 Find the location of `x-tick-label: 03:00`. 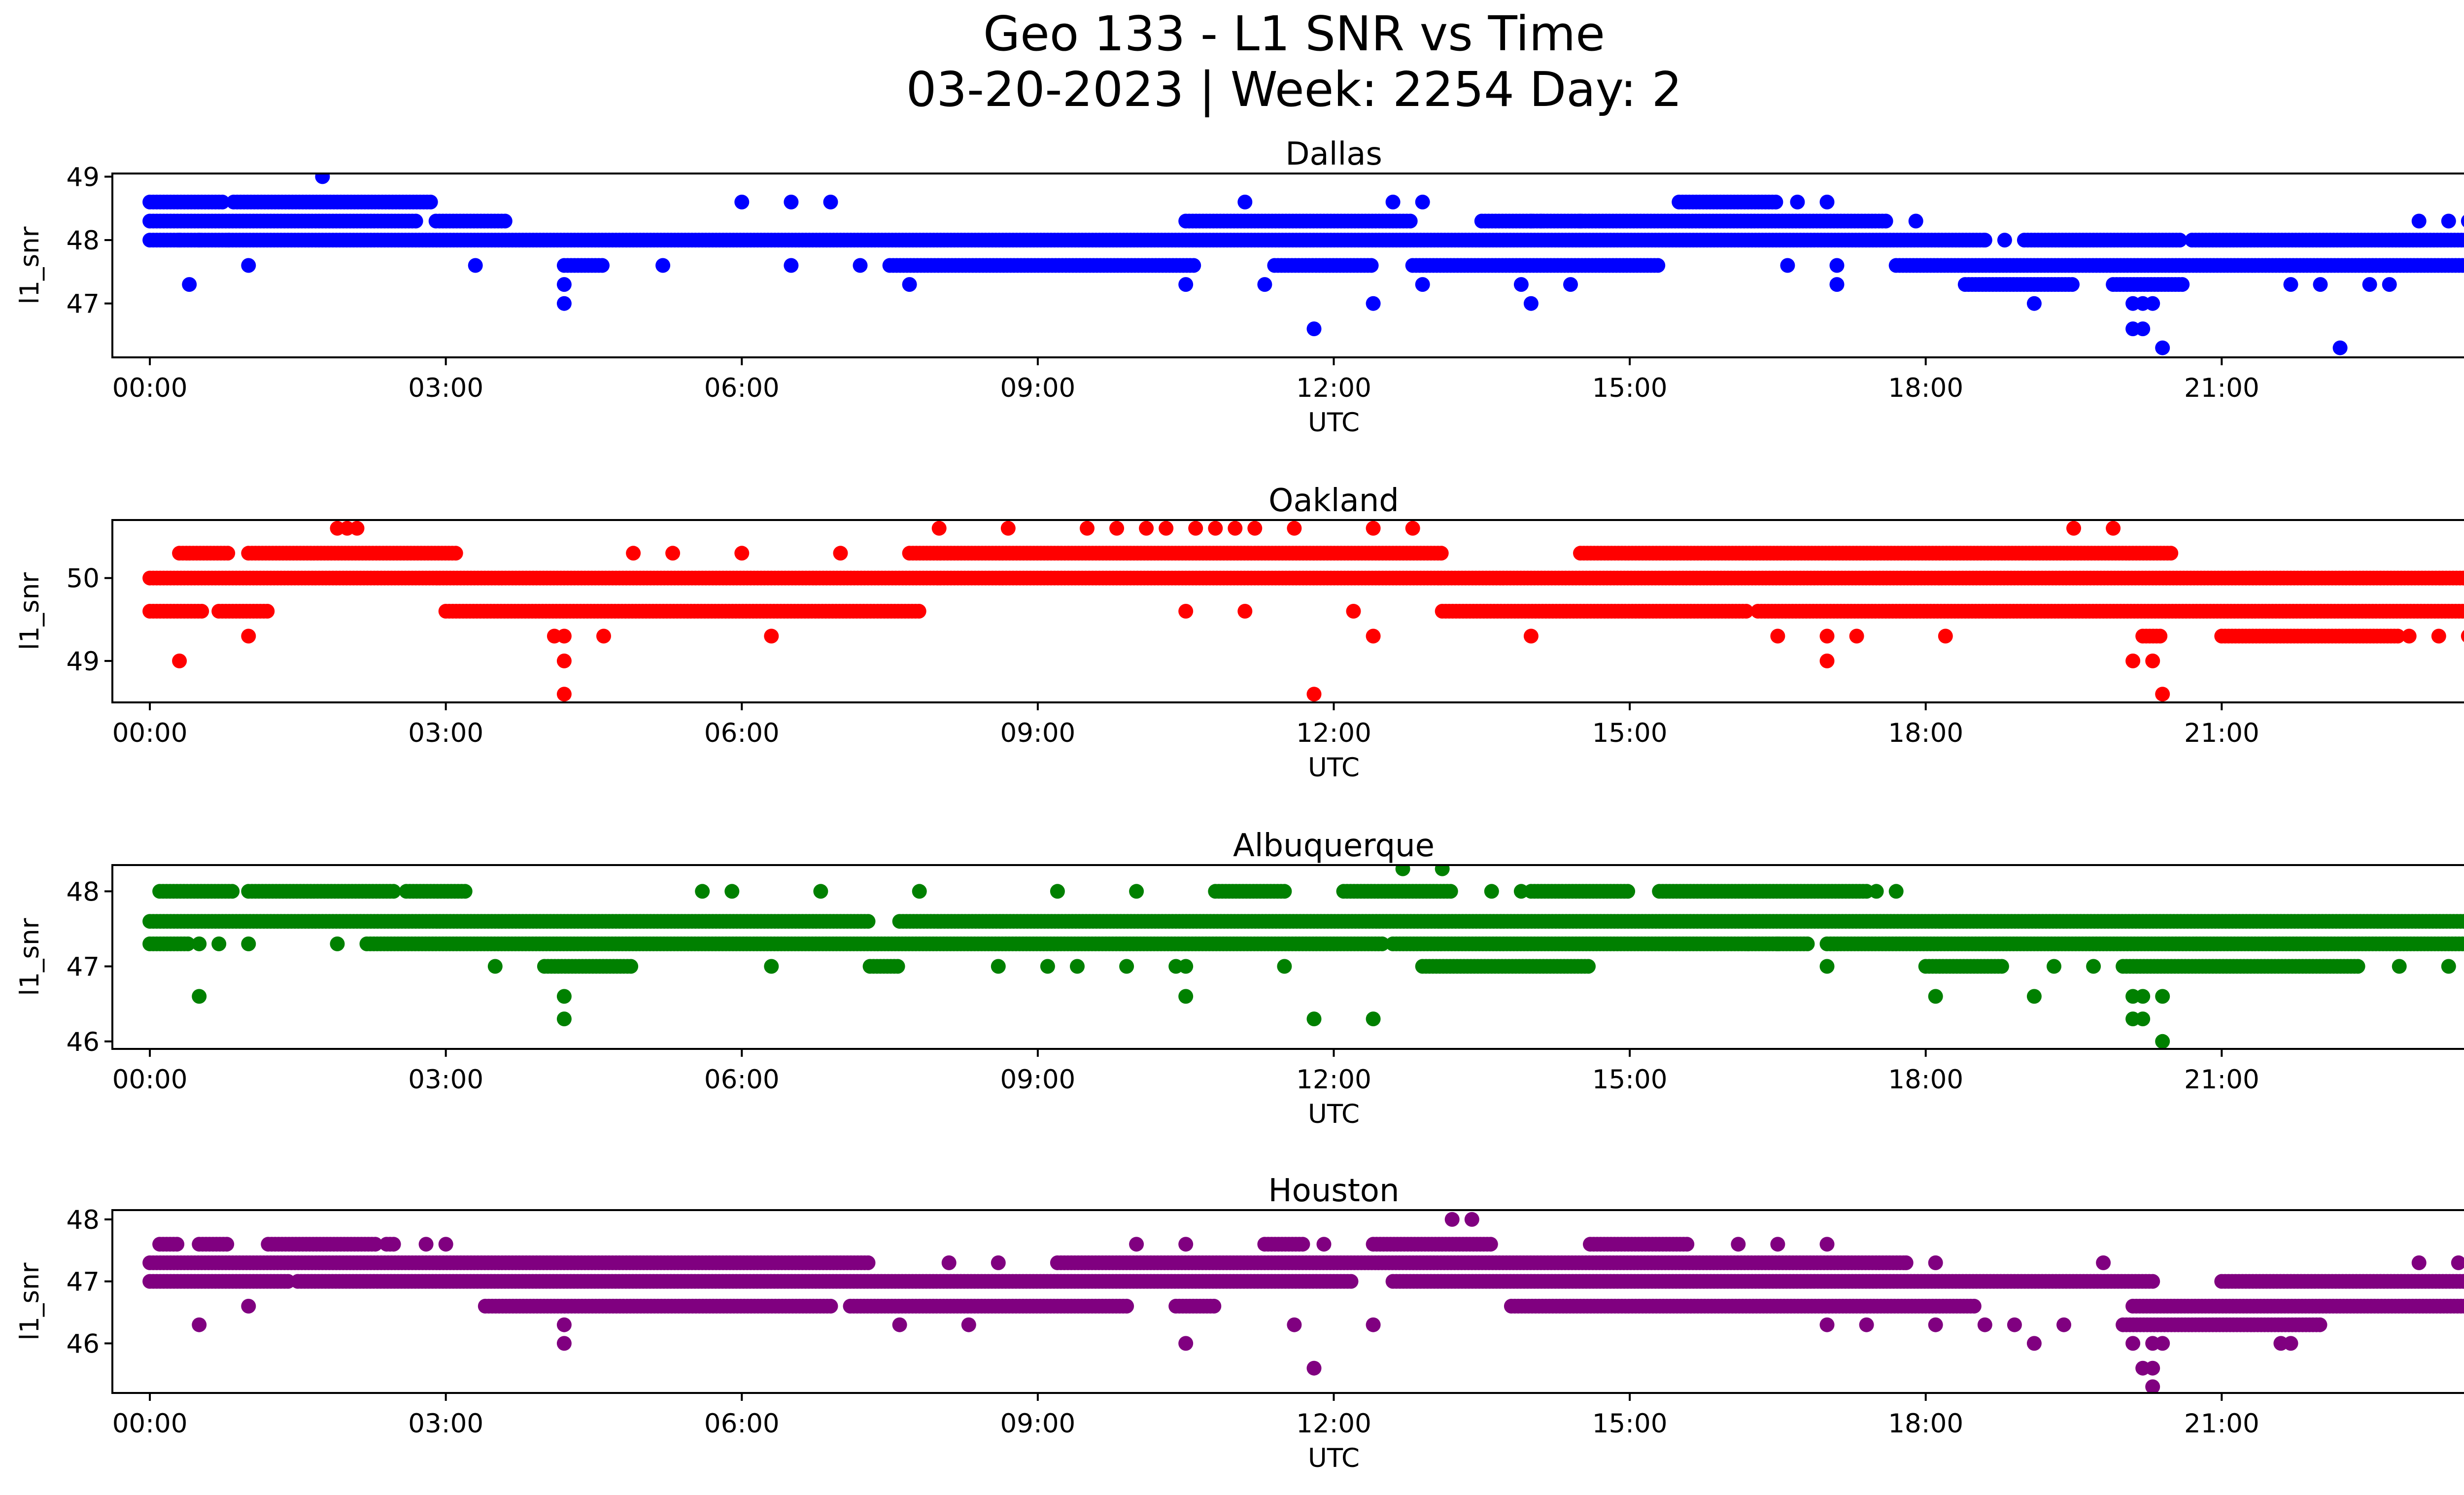

x-tick-label: 03:00 is located at coordinates (445, 388).